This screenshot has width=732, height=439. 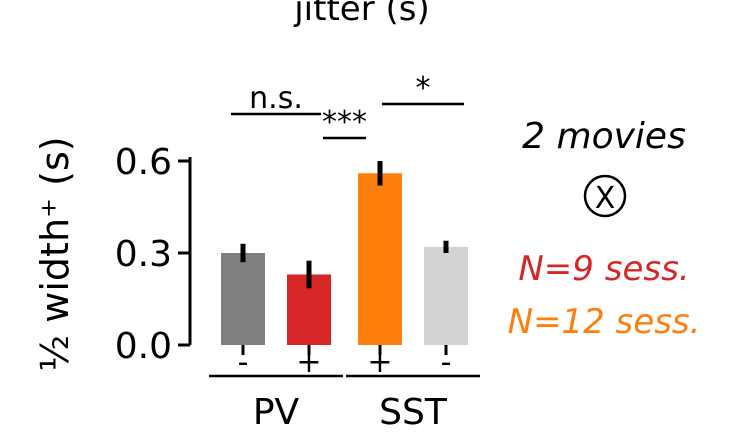 What do you see at coordinates (276, 412) in the screenshot?
I see `group-label: PV` at bounding box center [276, 412].